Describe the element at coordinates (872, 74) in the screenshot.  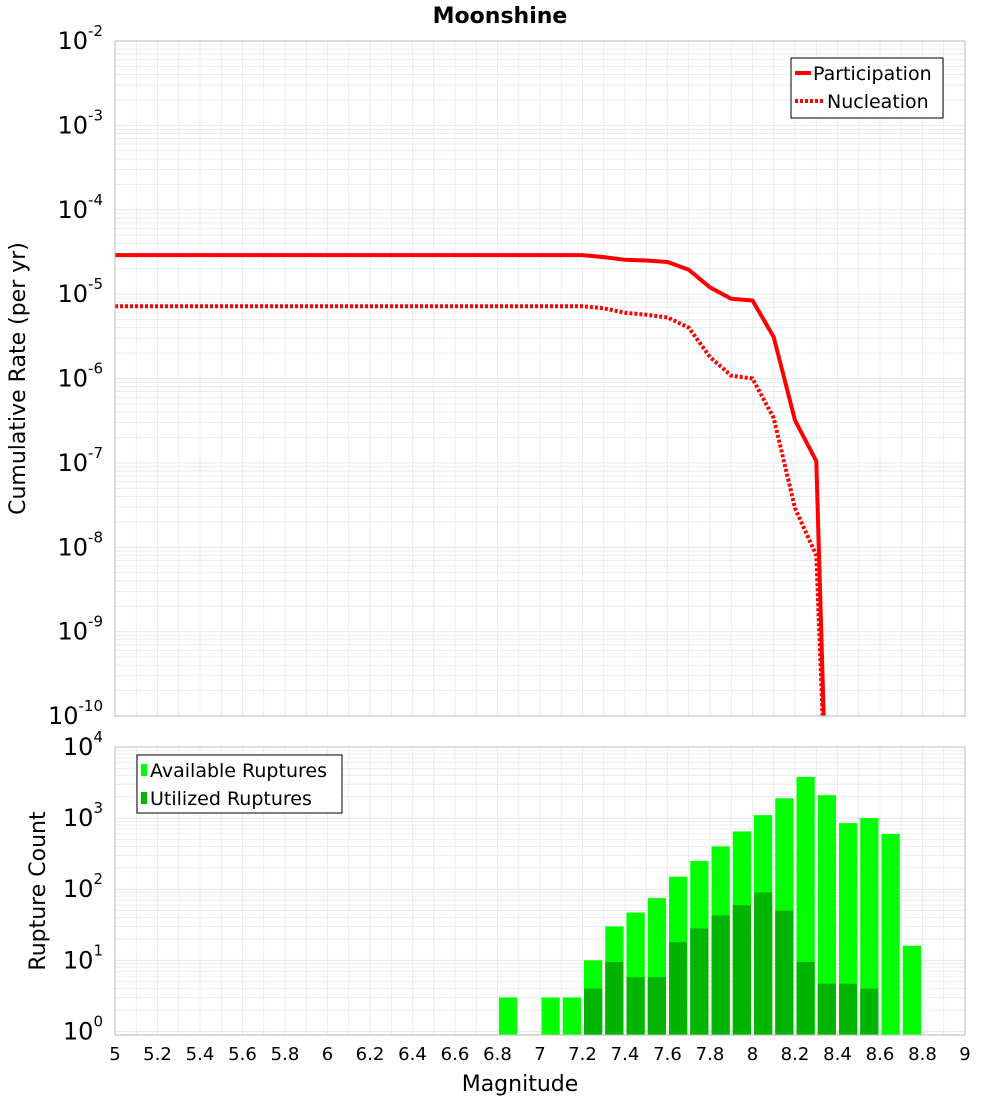
I see `legend-label-participation: Participation` at that location.